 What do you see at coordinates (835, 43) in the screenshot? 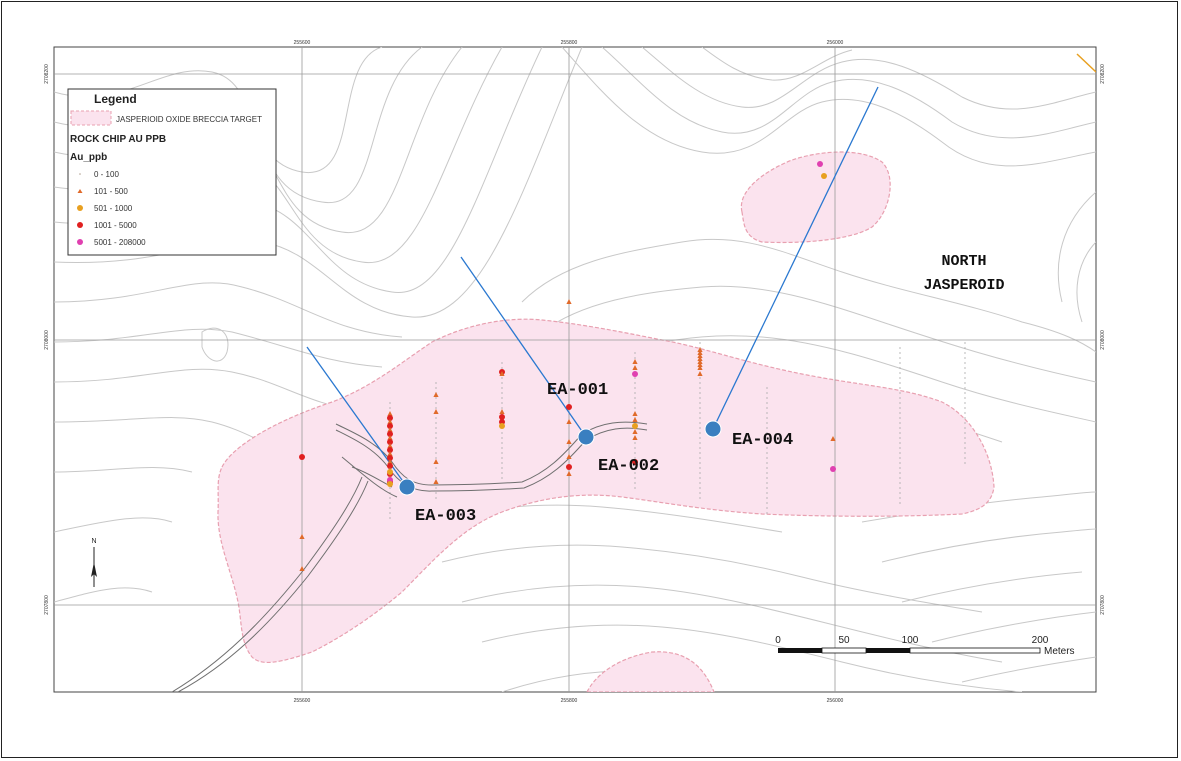
I see `grid-label-top: 256000` at bounding box center [835, 43].